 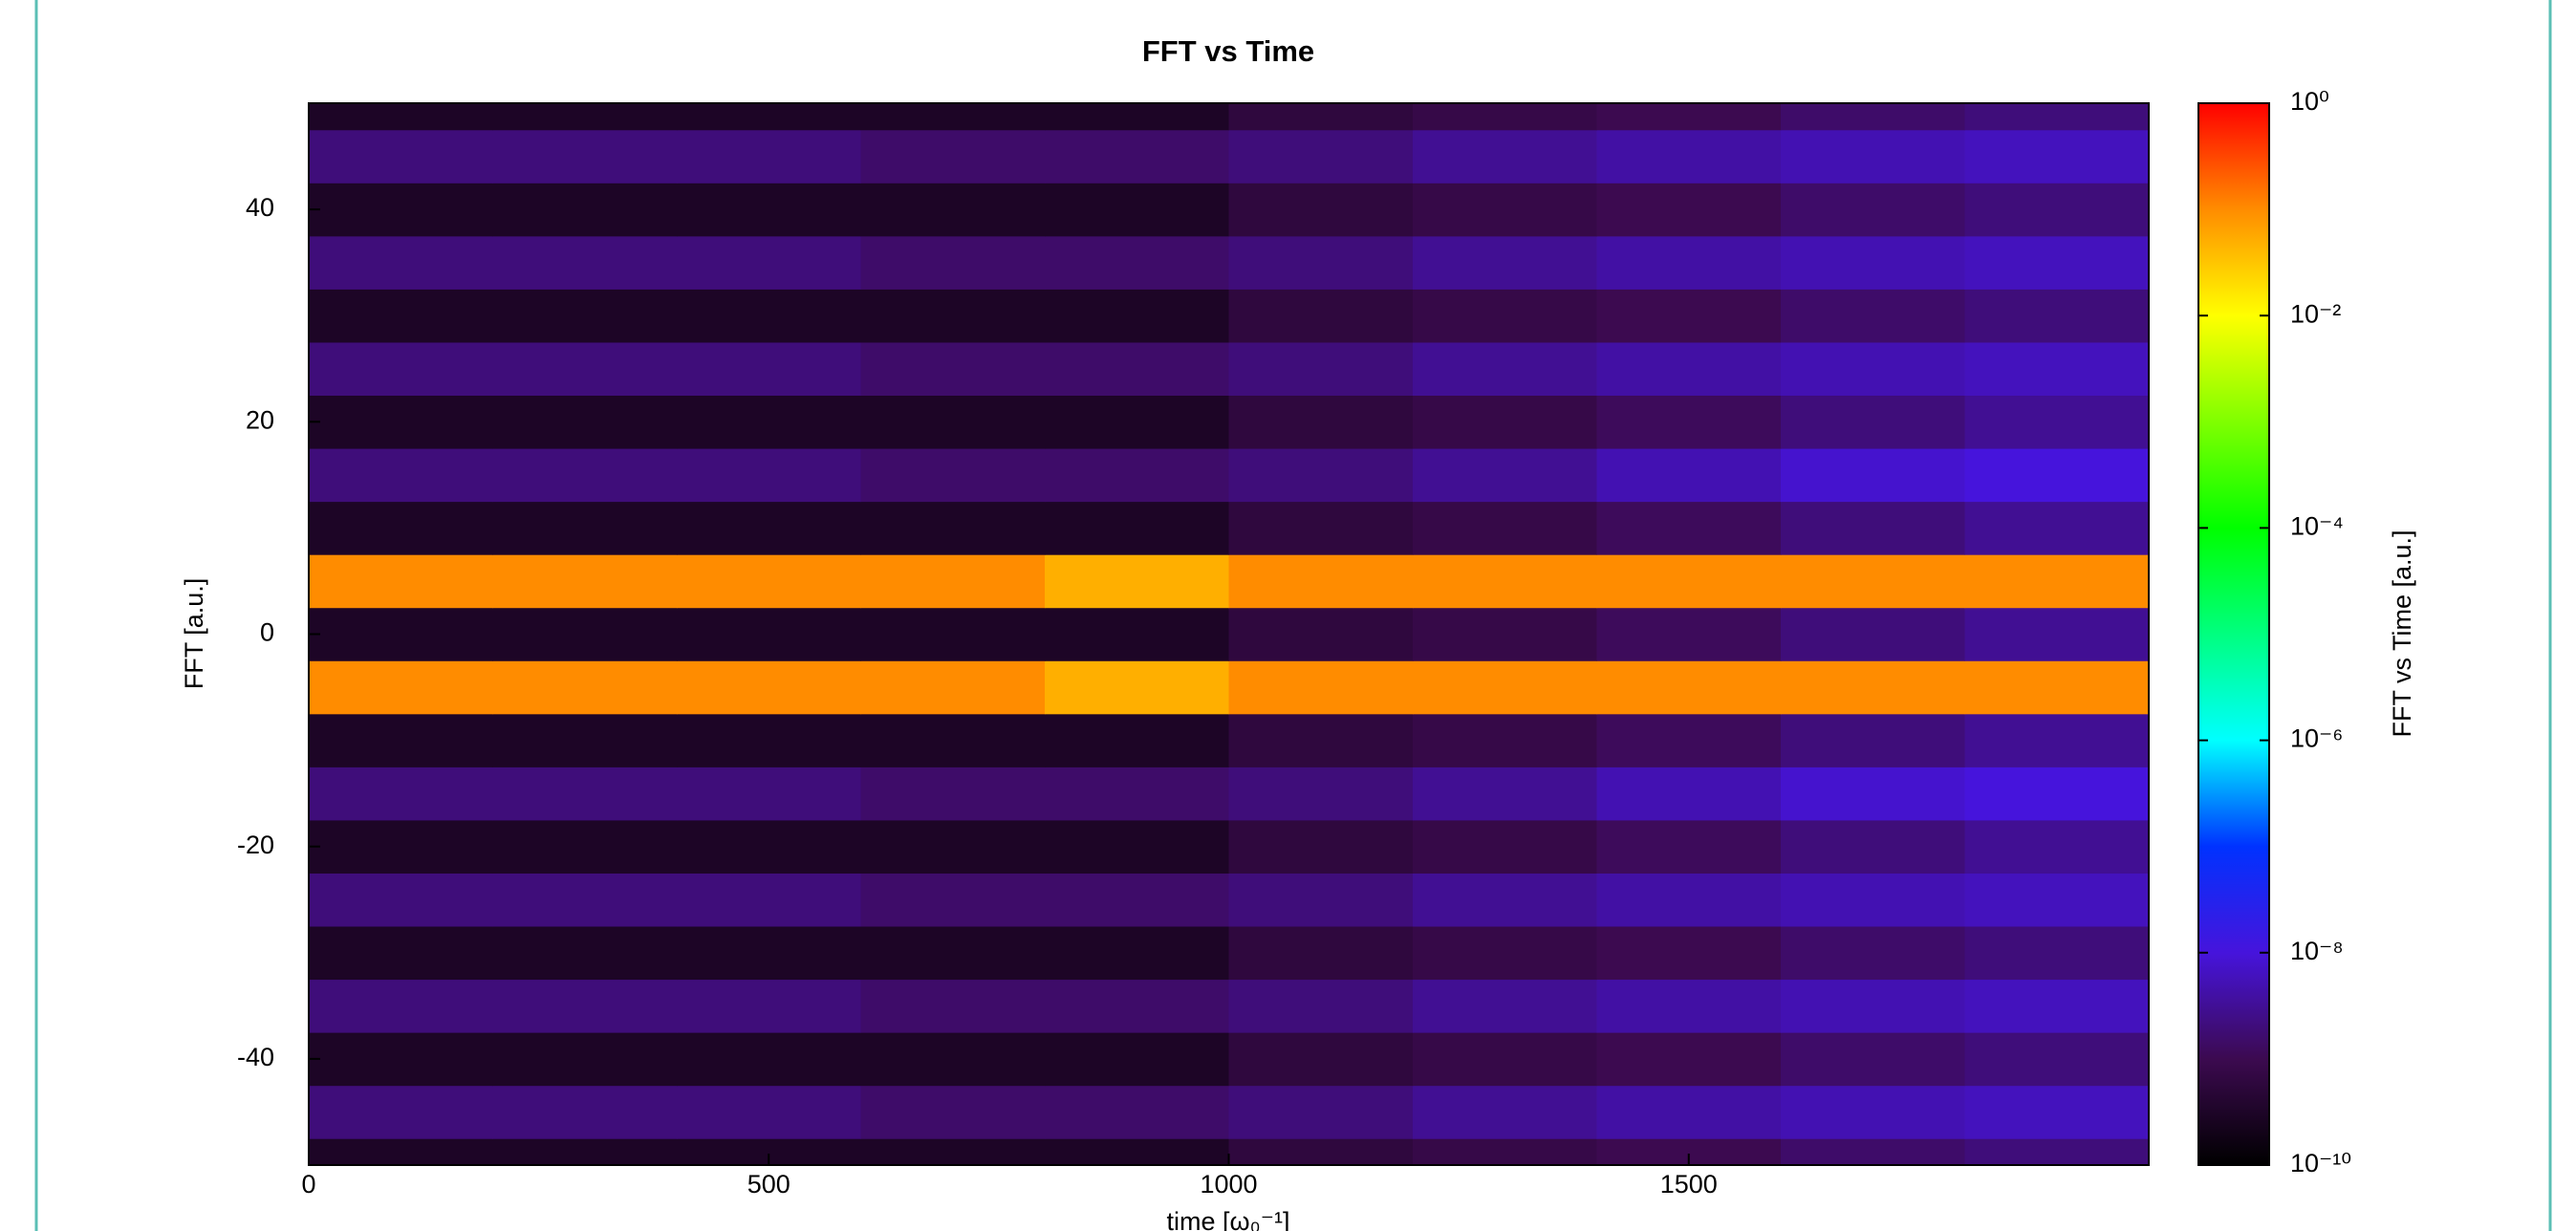 What do you see at coordinates (2316, 739) in the screenshot?
I see `colorbar-tick-label: 10⁻⁶` at bounding box center [2316, 739].